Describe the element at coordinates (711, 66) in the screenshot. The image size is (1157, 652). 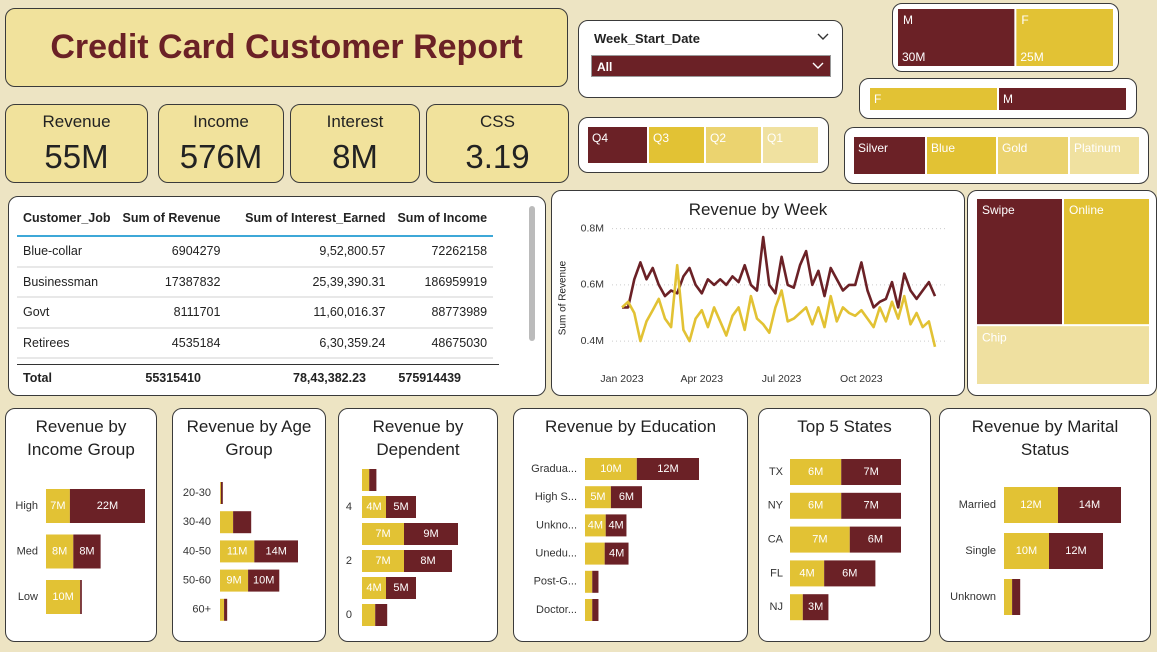
I see `slicer-dropdown: All` at that location.